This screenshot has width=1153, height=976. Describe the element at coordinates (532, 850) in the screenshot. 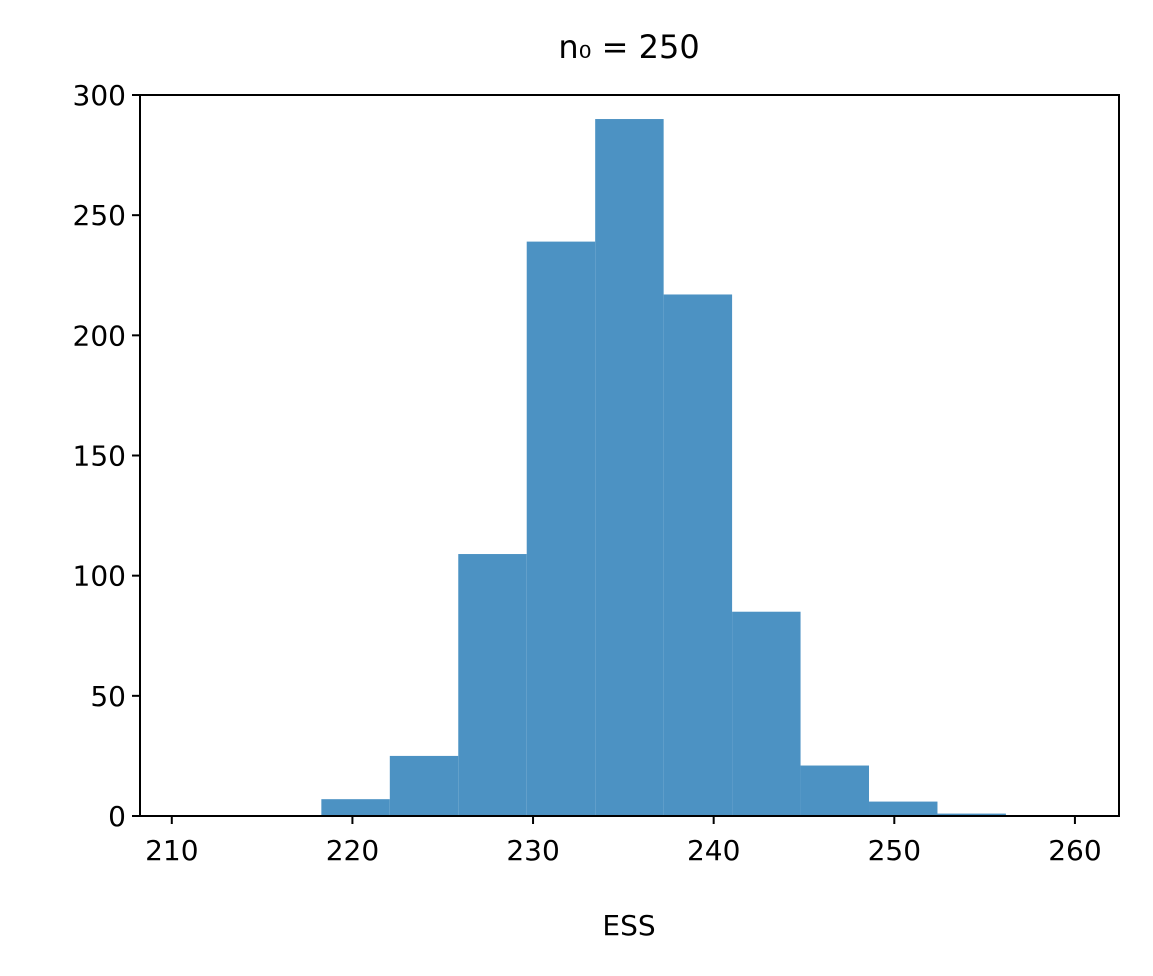

I see `x-tick-label: 230` at that location.